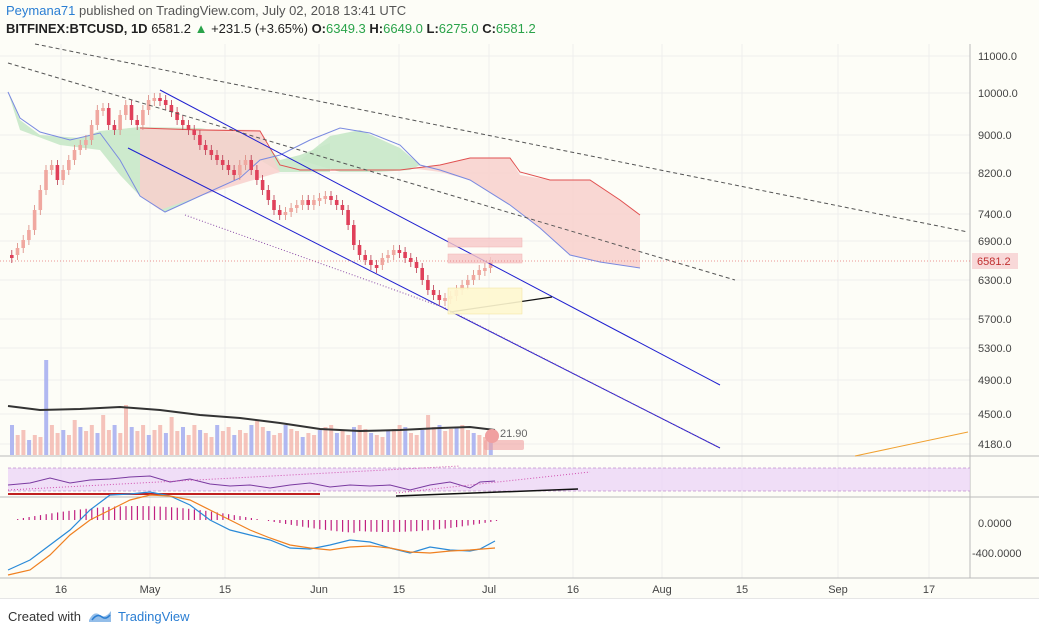  I want to click on author-link: Peymana71, so click(41, 10).